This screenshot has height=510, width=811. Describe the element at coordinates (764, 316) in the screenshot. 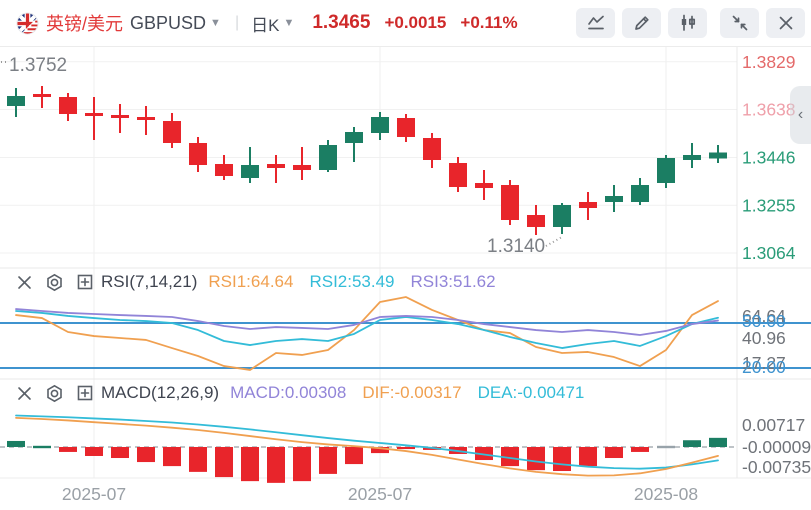

I see `rsi-axis-label: 64.64` at that location.